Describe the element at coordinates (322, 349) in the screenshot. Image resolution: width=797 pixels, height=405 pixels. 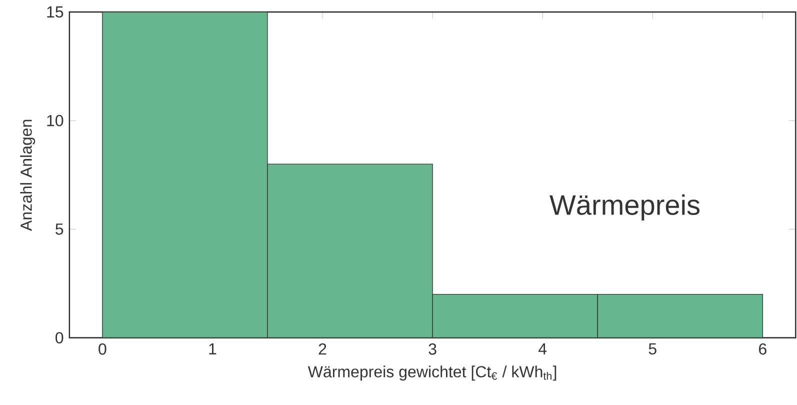
I see `x-tick-label: 2` at that location.